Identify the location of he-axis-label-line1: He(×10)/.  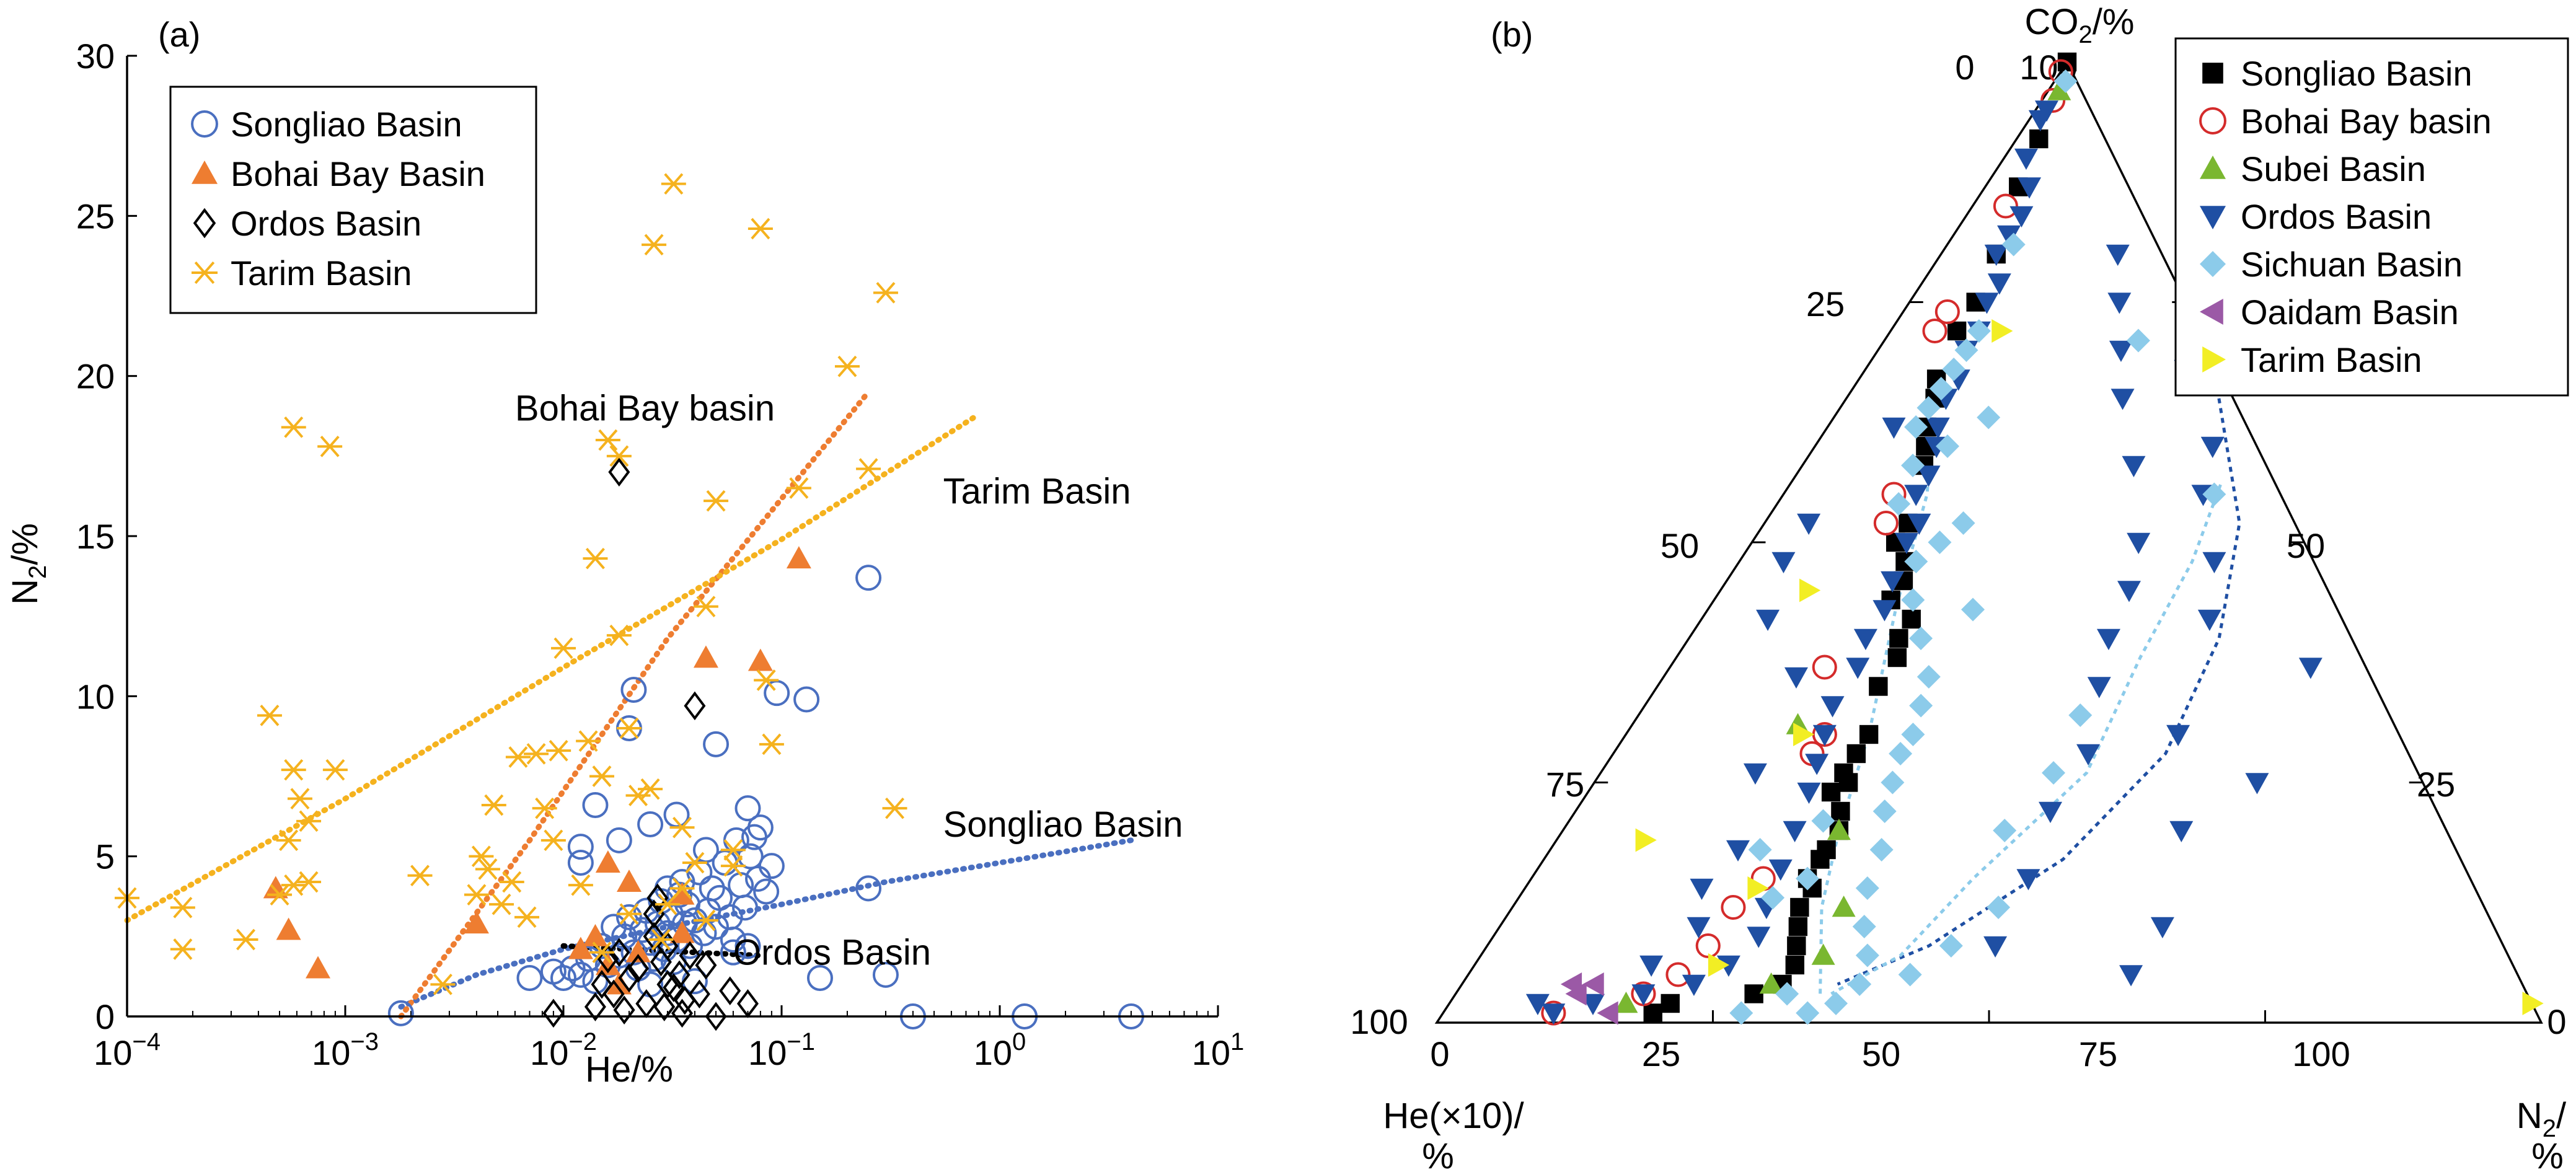
(1453, 1116).